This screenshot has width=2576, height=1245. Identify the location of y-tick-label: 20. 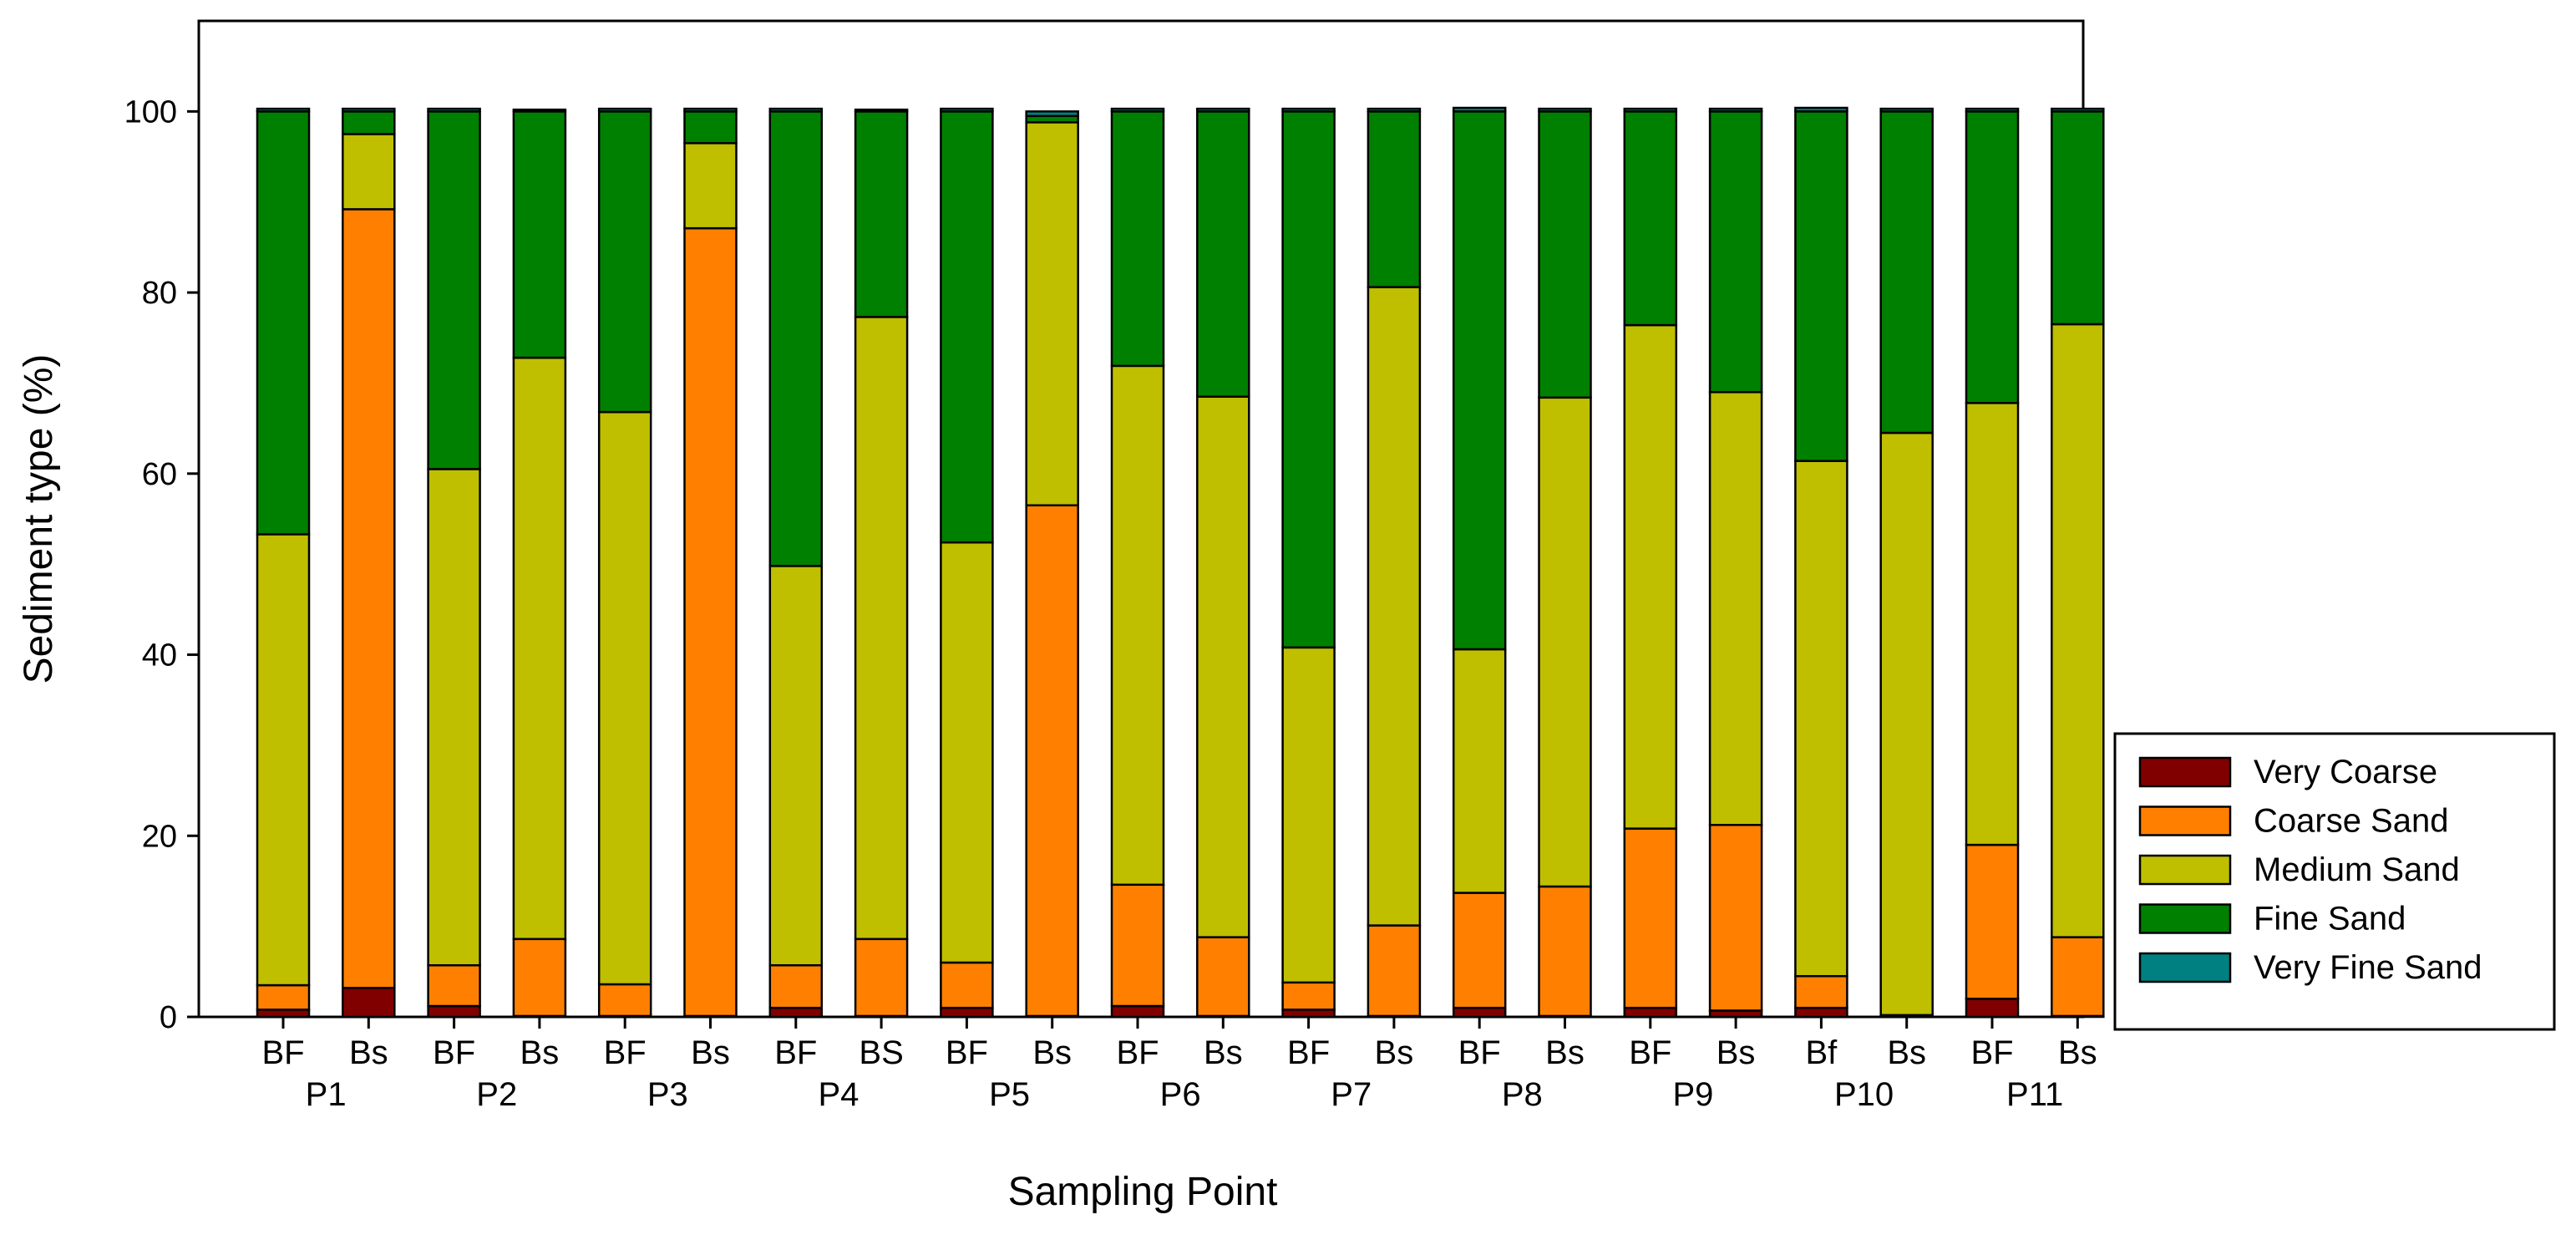
(159, 836).